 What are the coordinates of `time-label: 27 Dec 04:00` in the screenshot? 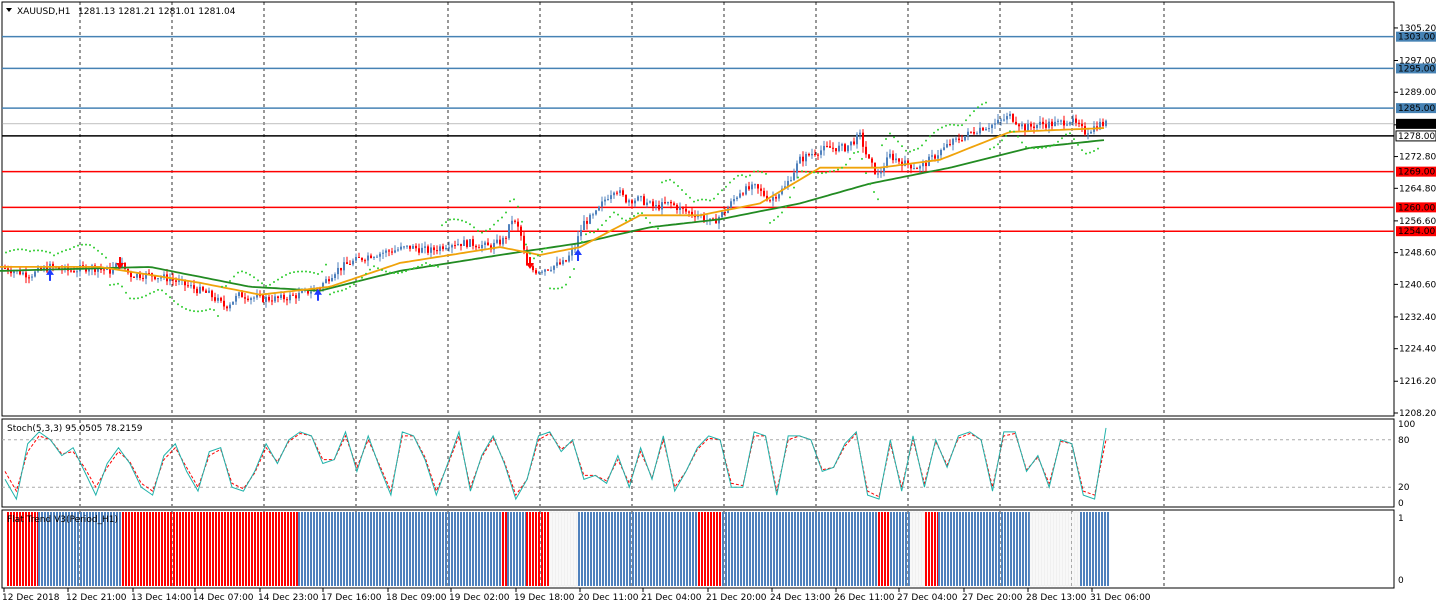 It's located at (927, 598).